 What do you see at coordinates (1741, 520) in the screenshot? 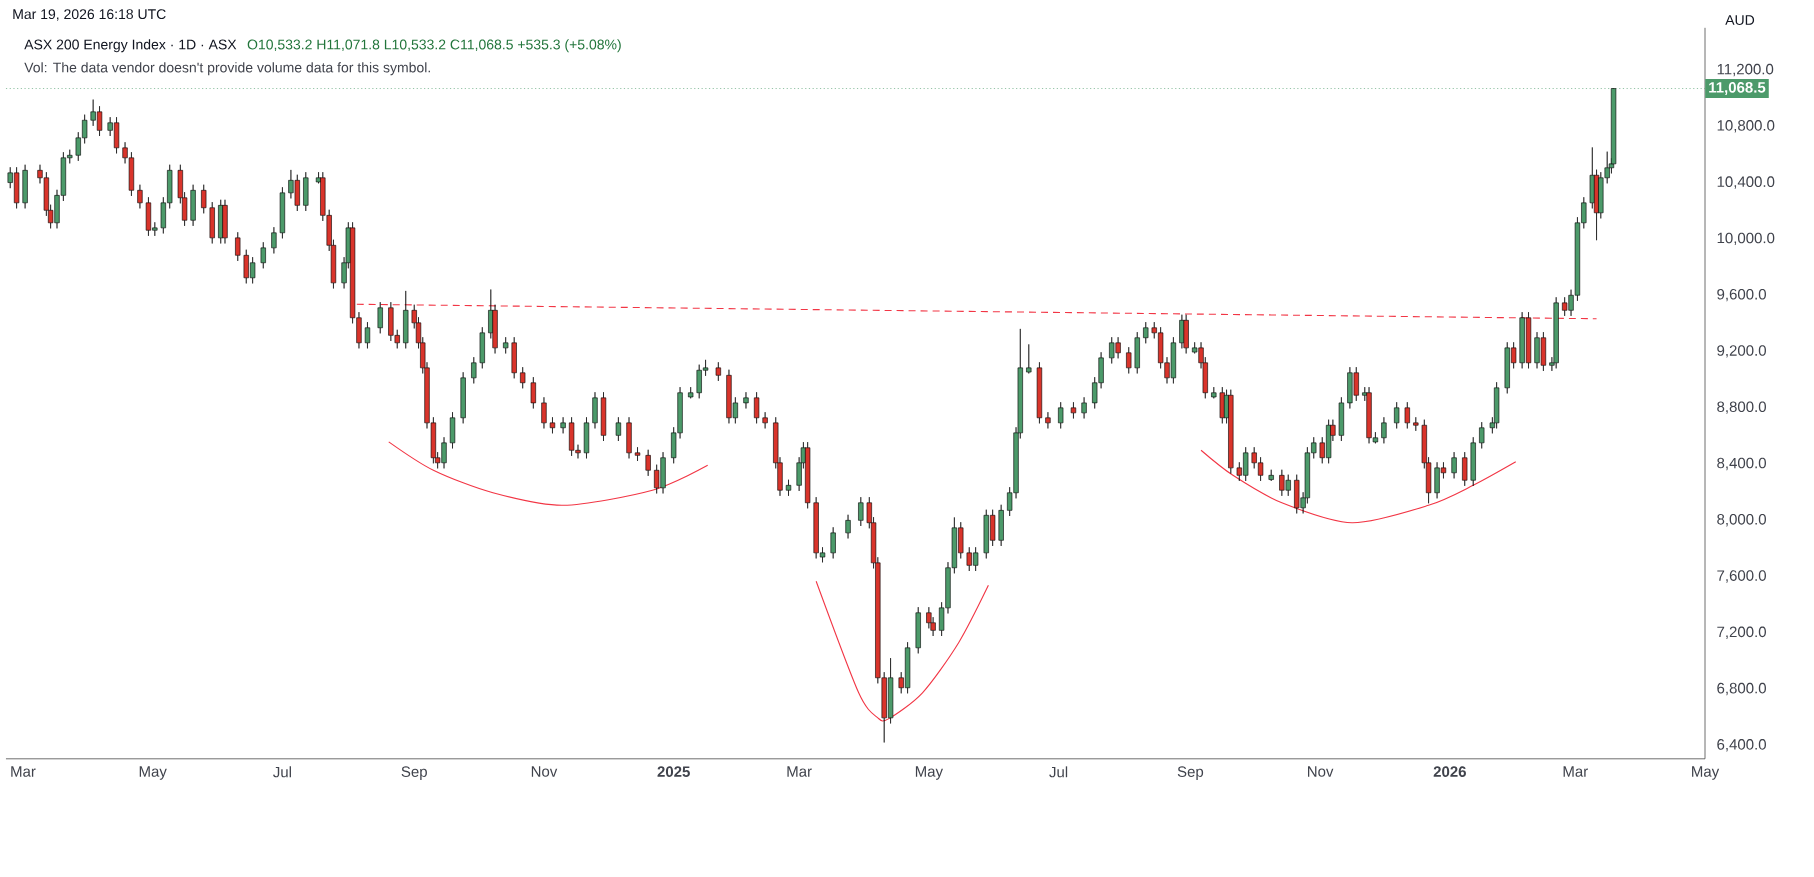
I see `y-tick-label: 8,000.0` at bounding box center [1741, 520].